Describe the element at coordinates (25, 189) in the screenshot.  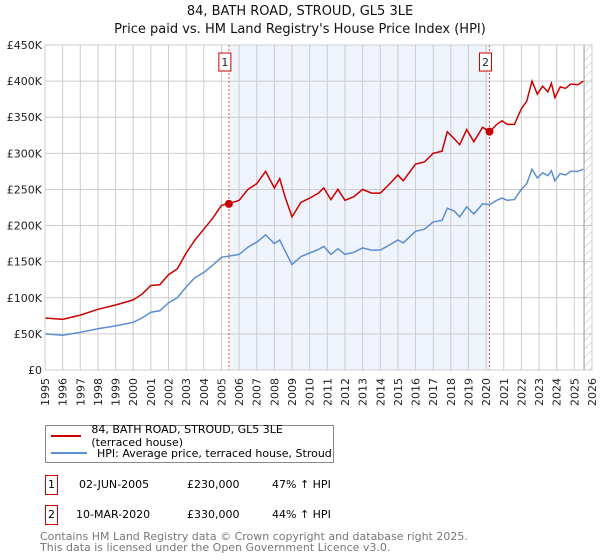
I see `y-tick-label: £250K` at that location.